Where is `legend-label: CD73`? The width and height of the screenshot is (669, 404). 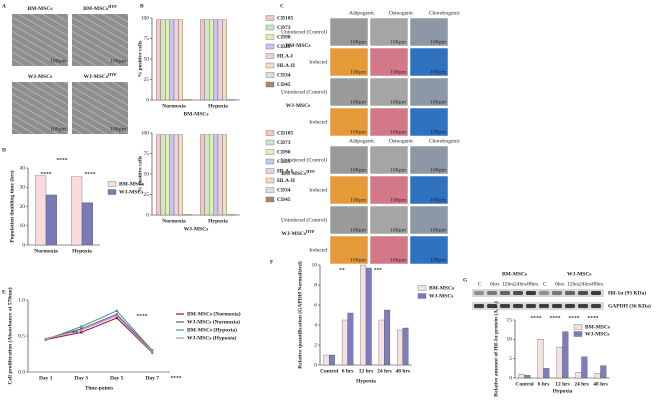
legend-label: CD73 is located at coordinates (284, 28).